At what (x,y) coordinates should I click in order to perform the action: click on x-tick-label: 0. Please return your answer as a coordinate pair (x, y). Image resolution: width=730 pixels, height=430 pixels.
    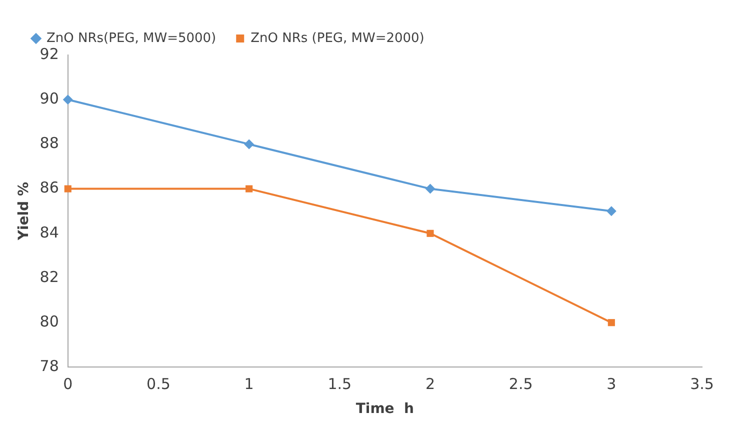
    Looking at the image, I should click on (68, 384).